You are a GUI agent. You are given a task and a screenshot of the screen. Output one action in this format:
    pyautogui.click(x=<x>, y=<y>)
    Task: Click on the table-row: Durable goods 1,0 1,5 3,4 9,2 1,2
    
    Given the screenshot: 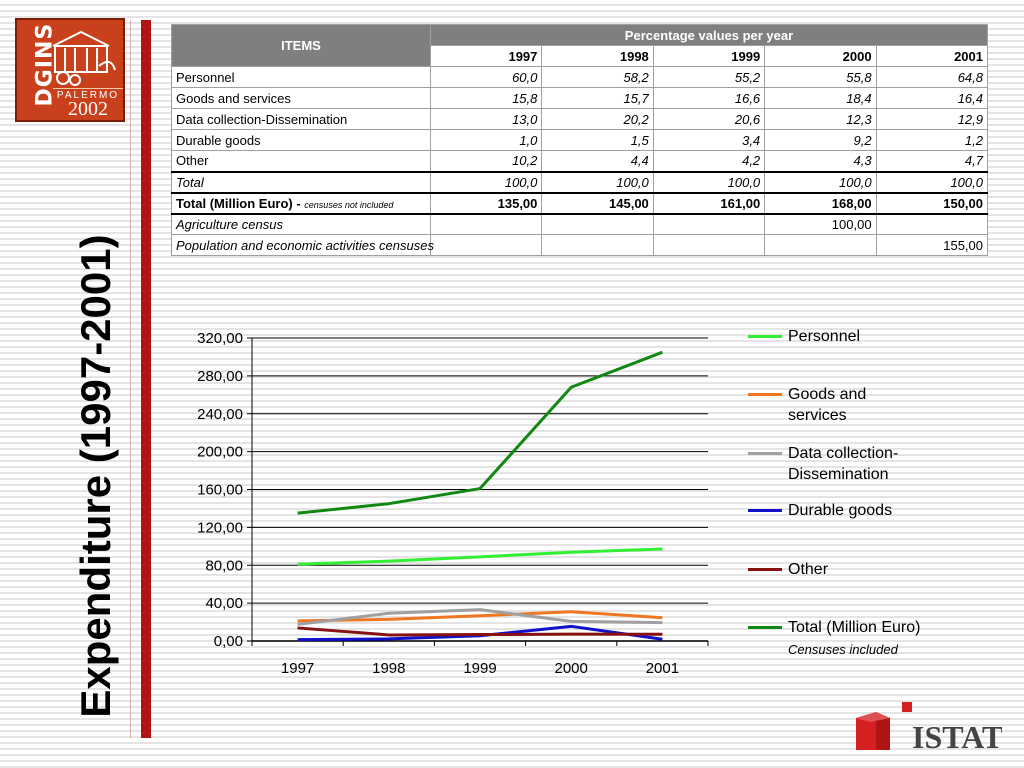 What is the action you would take?
    pyautogui.click(x=580, y=140)
    